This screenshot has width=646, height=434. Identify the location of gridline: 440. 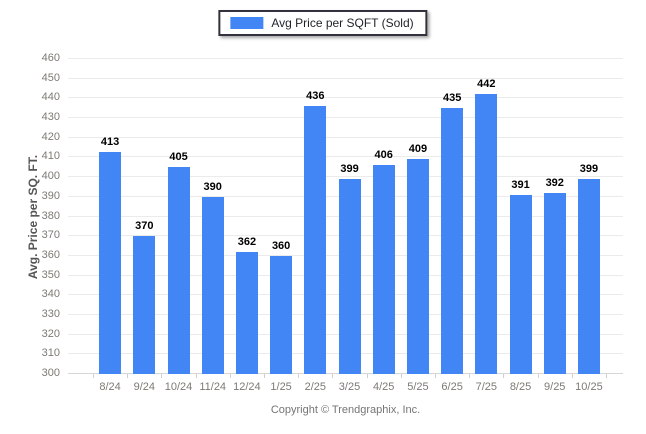
(332, 97).